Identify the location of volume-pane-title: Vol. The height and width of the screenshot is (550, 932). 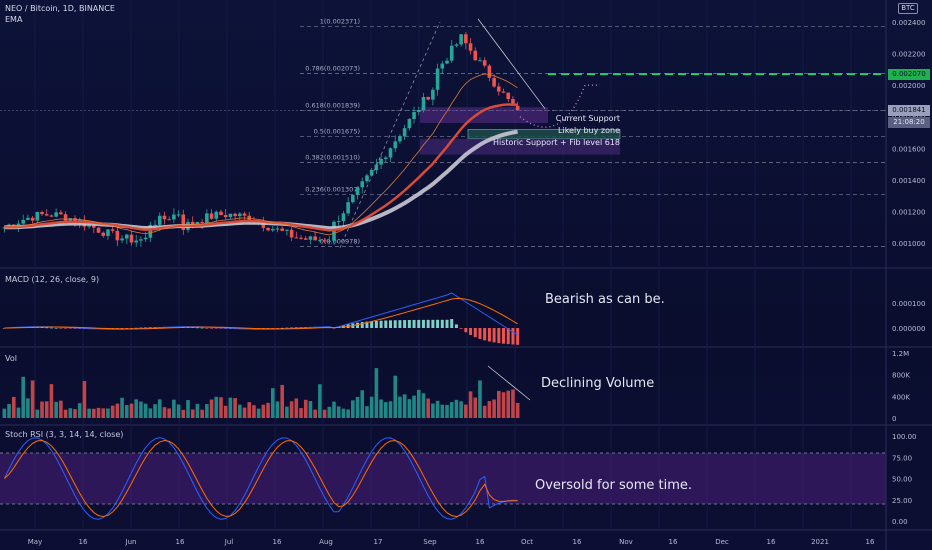
(11, 358).